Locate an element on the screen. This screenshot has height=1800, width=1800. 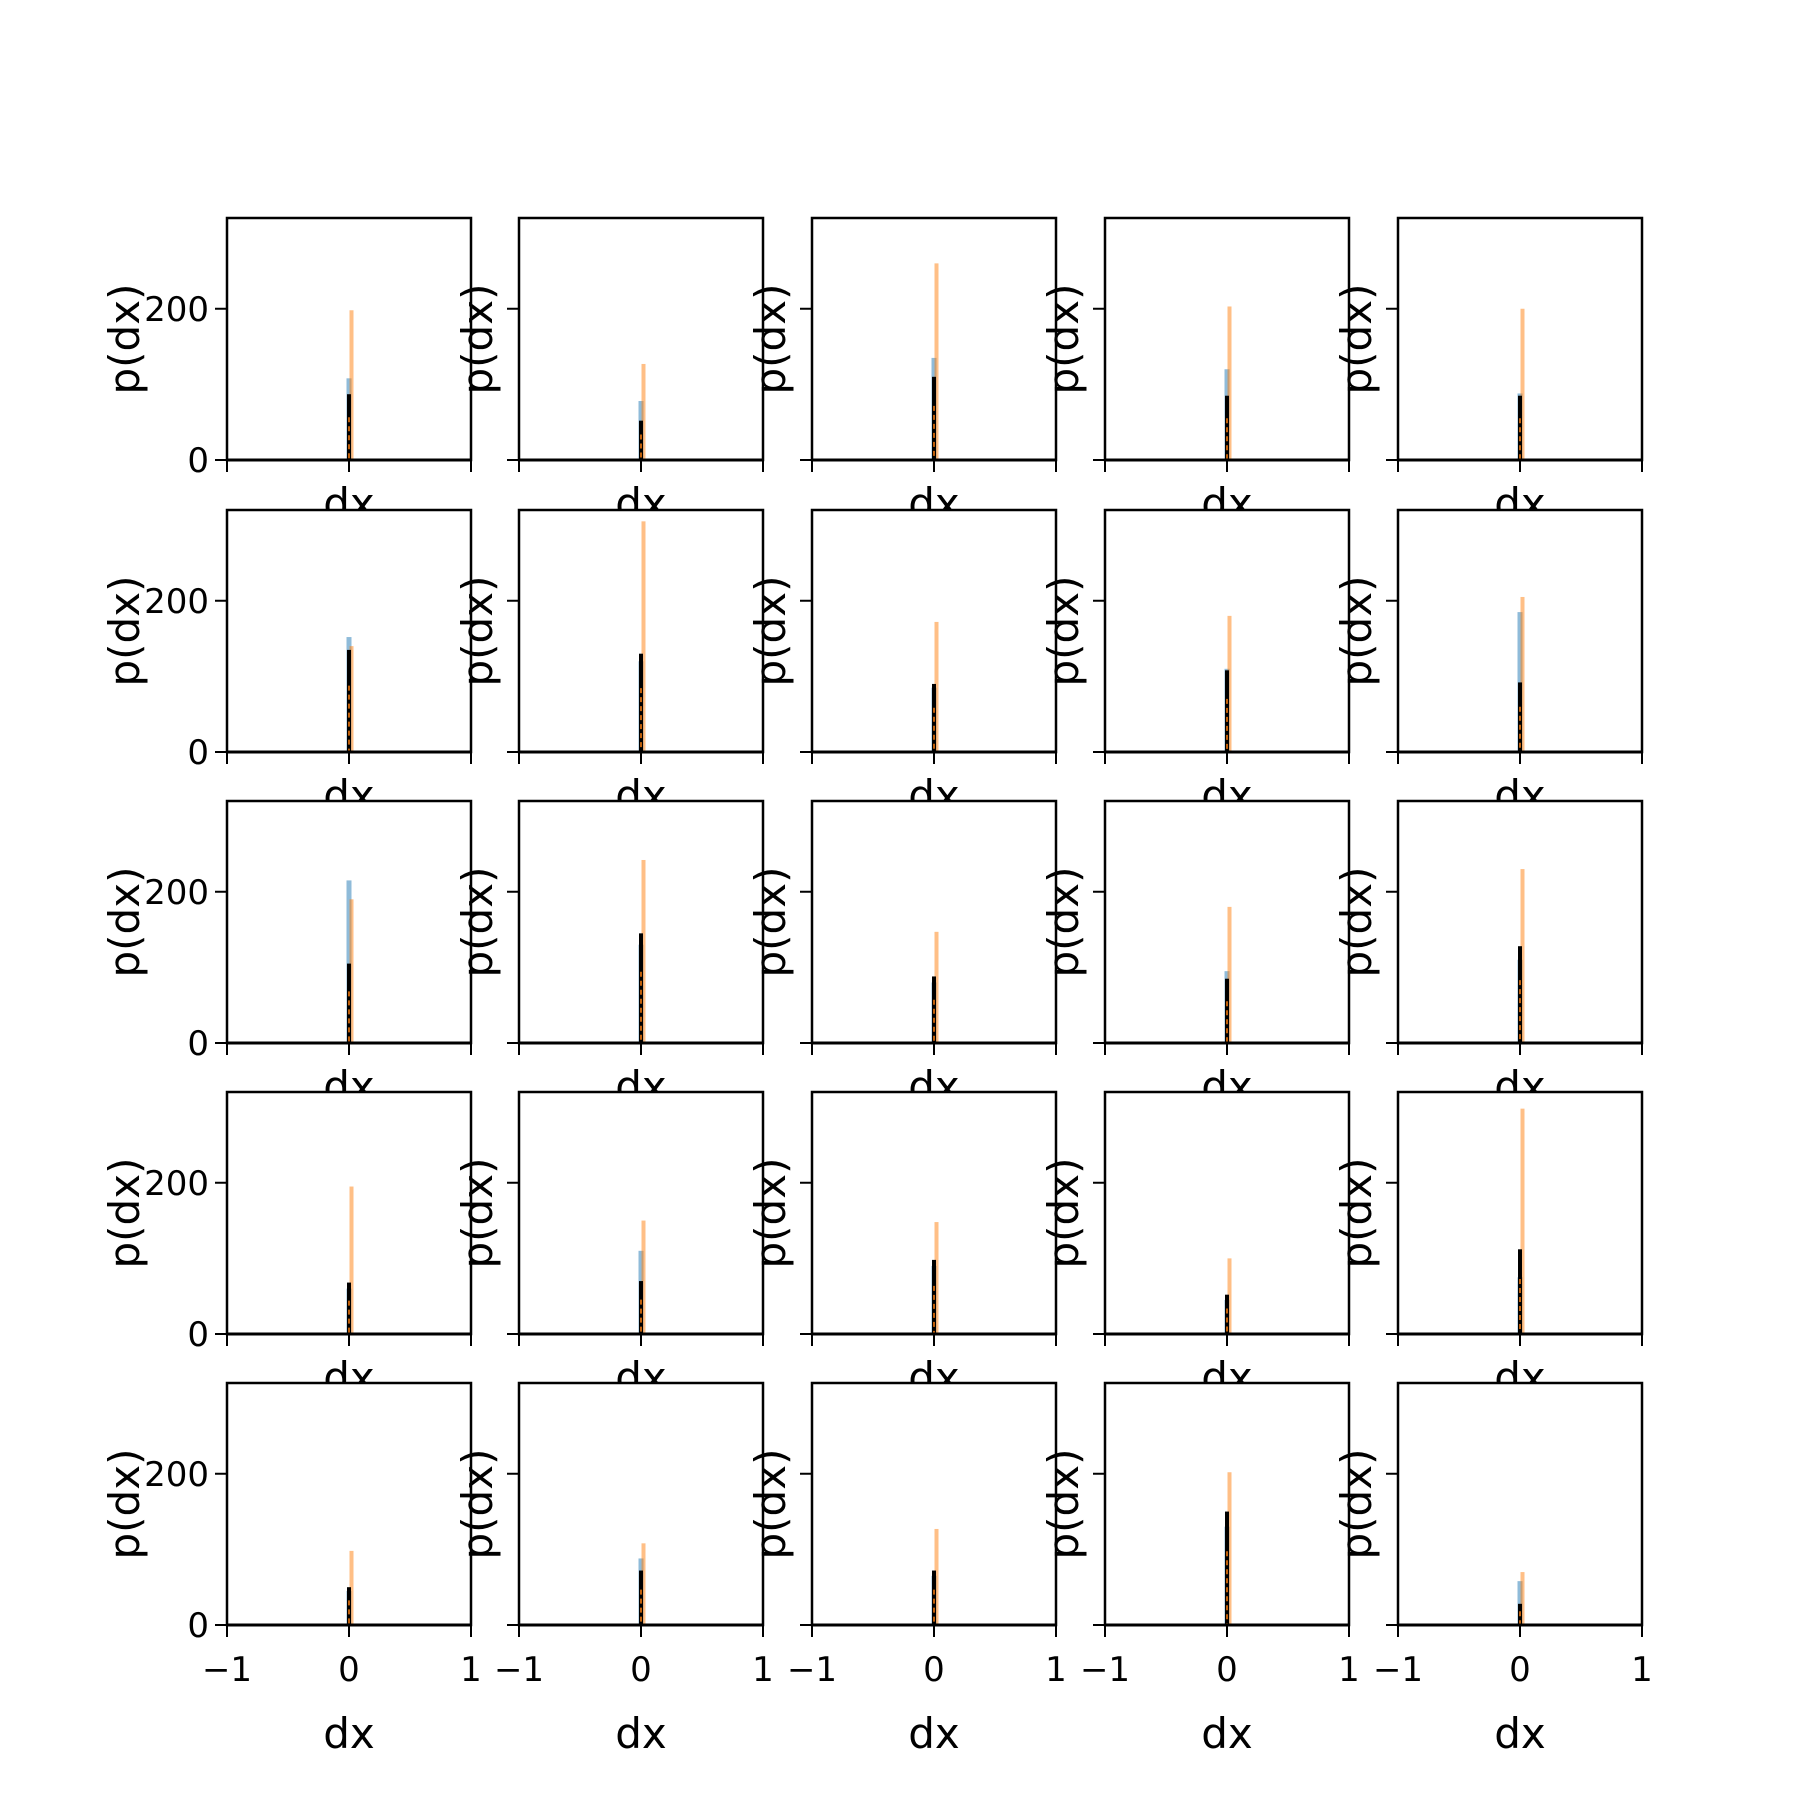
subplot-r1-c3: p(dx) is located at coordinates (1195, 636).